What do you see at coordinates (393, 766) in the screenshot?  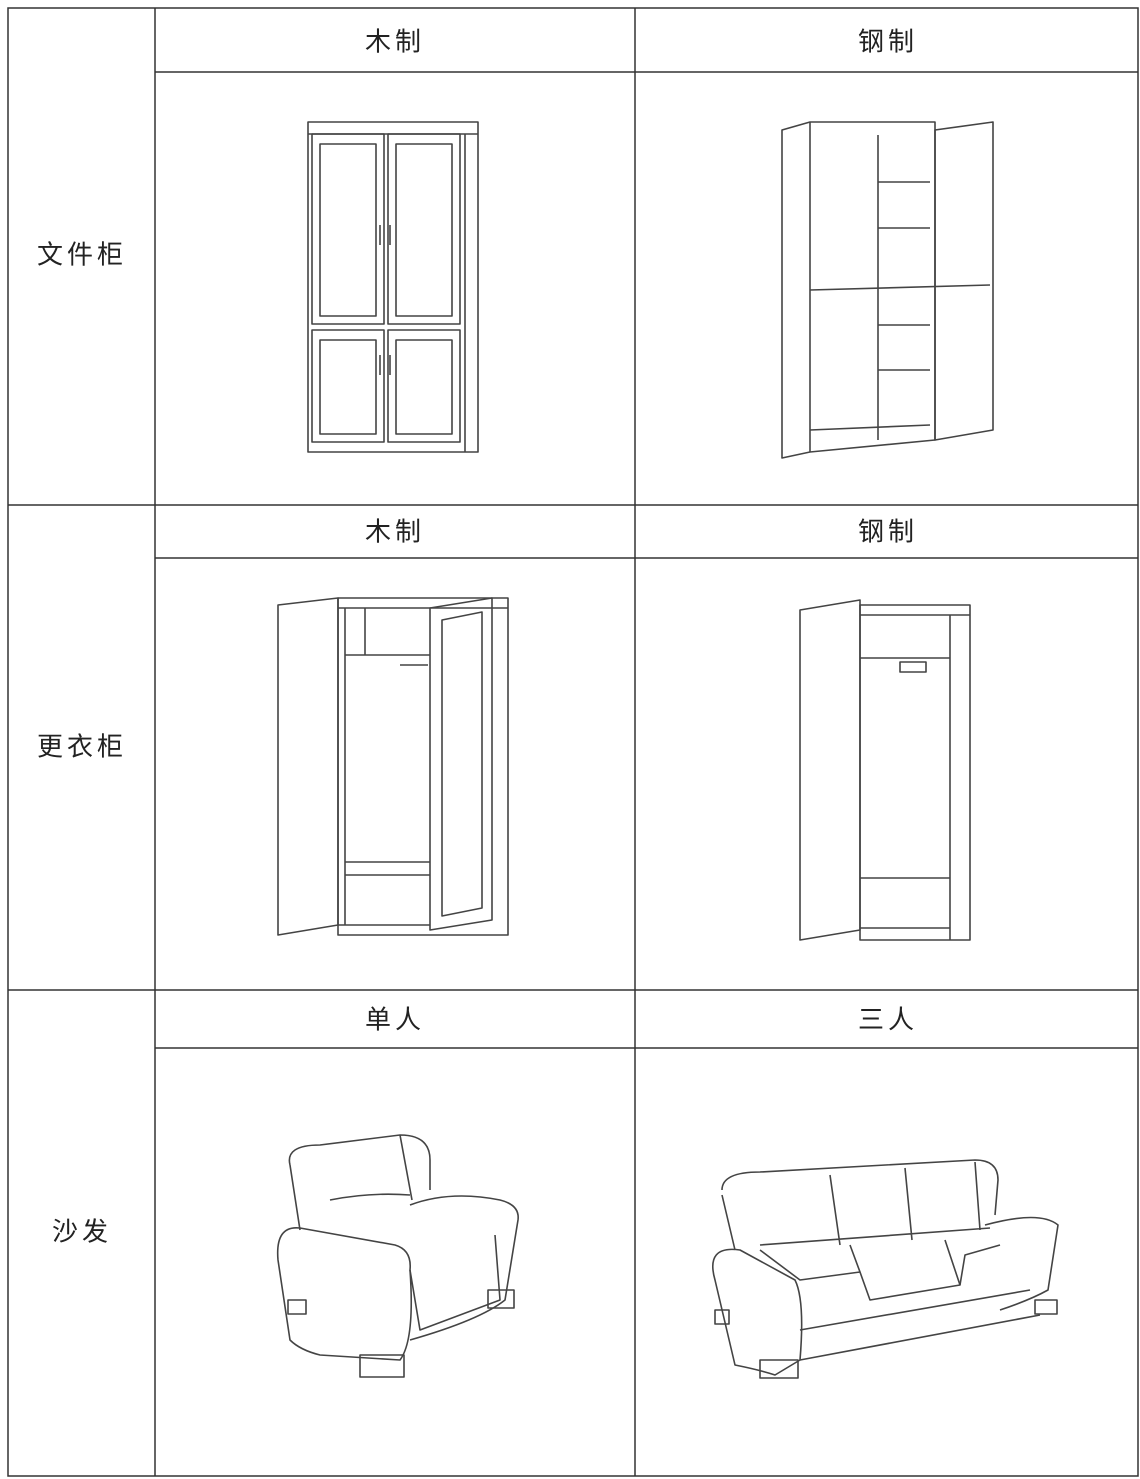 I see `wood-wardrobe` at bounding box center [393, 766].